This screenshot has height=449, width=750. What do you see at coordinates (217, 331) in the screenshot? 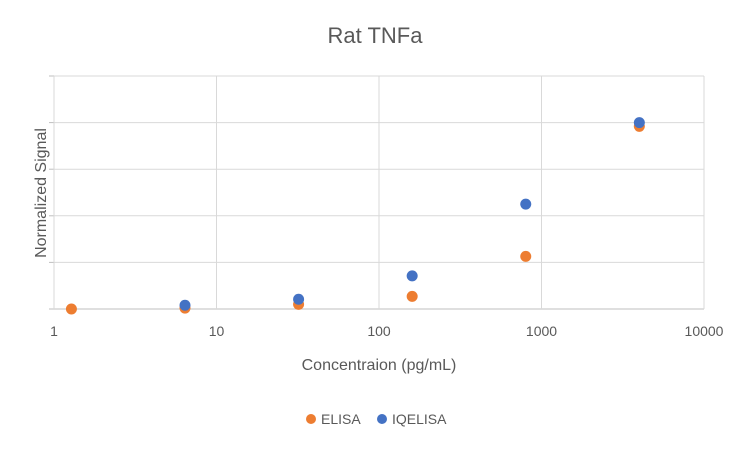
I see `x-tick-label: 10` at bounding box center [217, 331].